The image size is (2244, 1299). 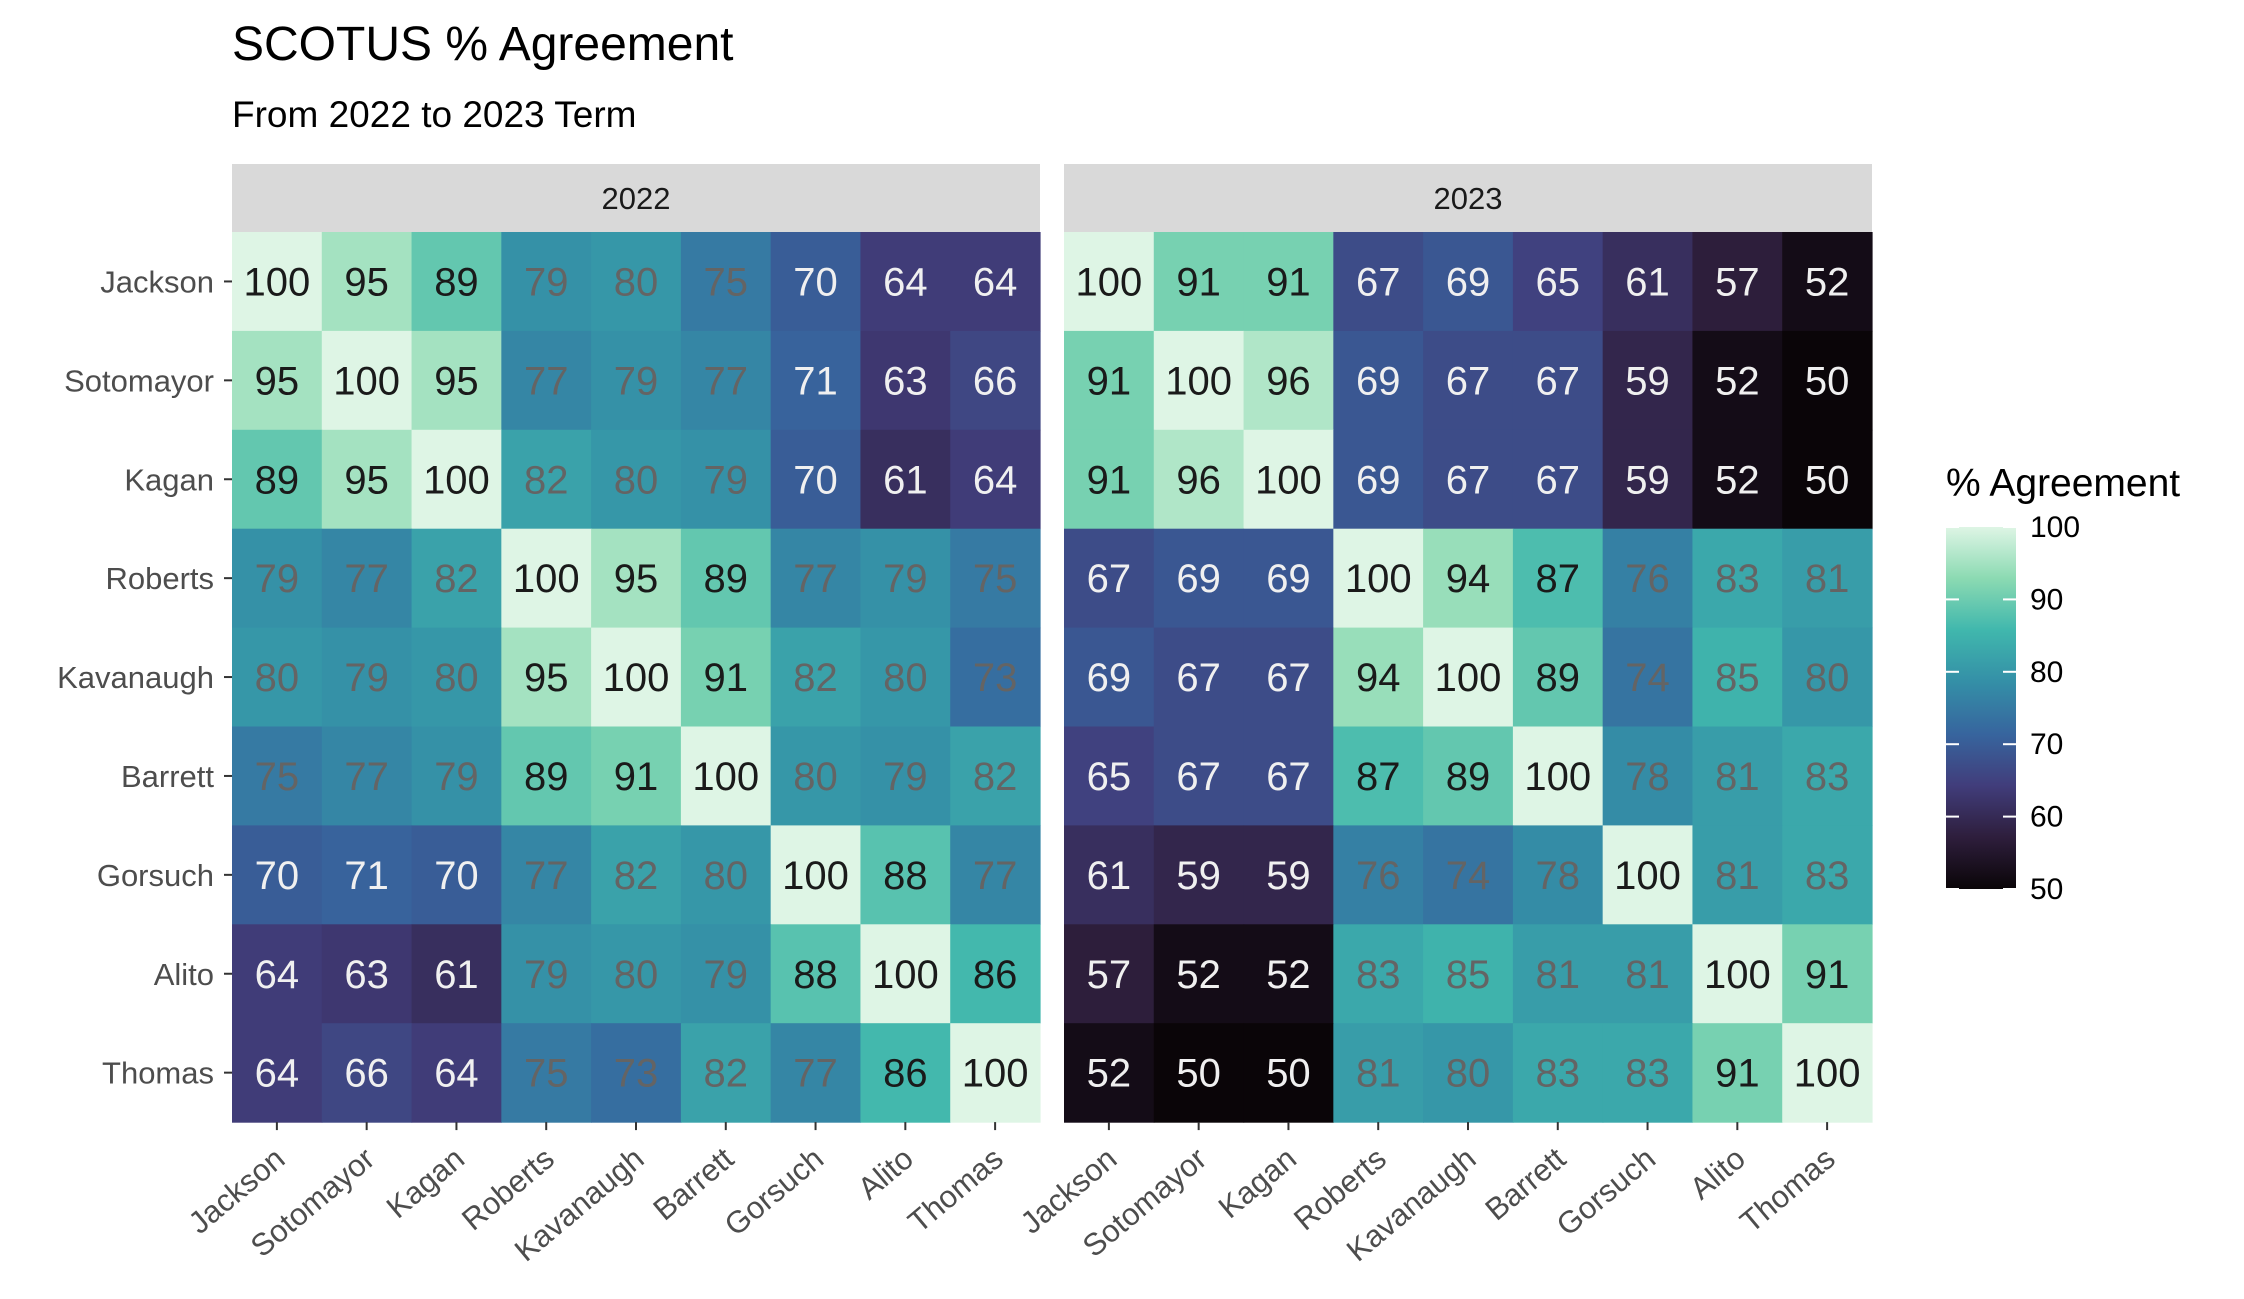 I want to click on cell-label: 65, so click(x=1109, y=777).